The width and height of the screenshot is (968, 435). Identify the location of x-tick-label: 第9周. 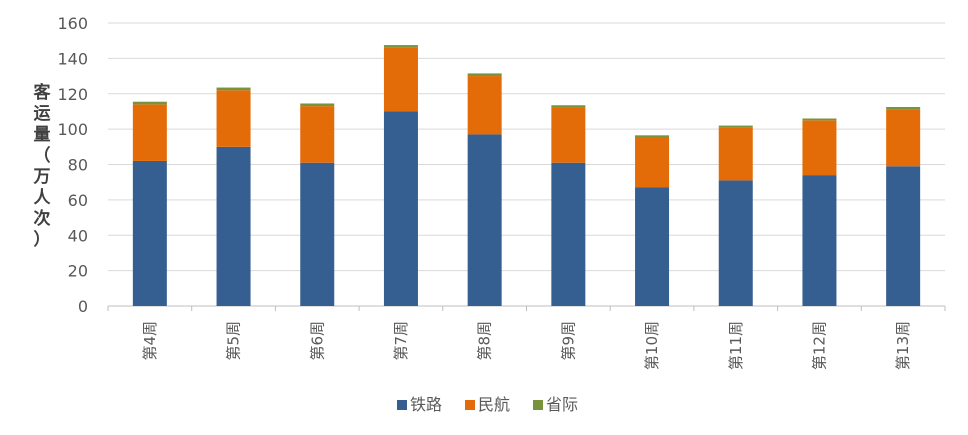
(568, 341).